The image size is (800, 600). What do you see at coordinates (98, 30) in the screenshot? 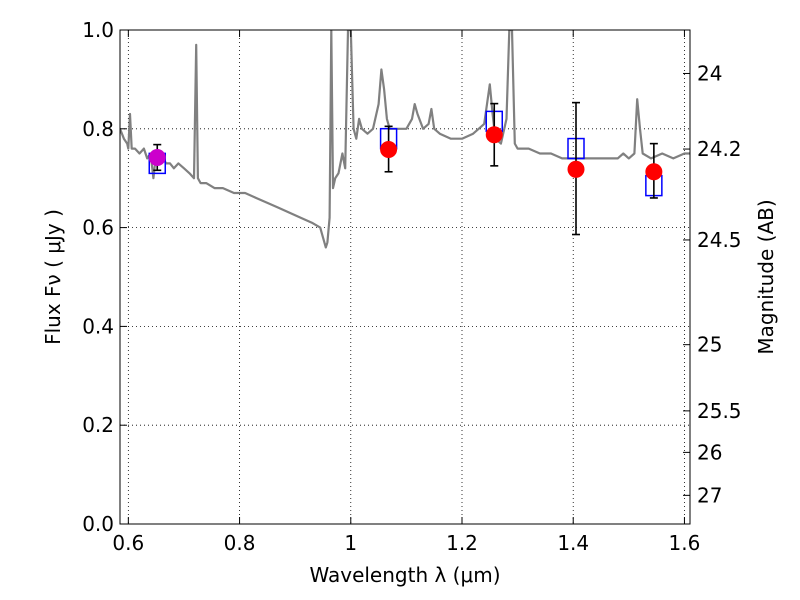
I see `y-tick-label: 1.0` at bounding box center [98, 30].